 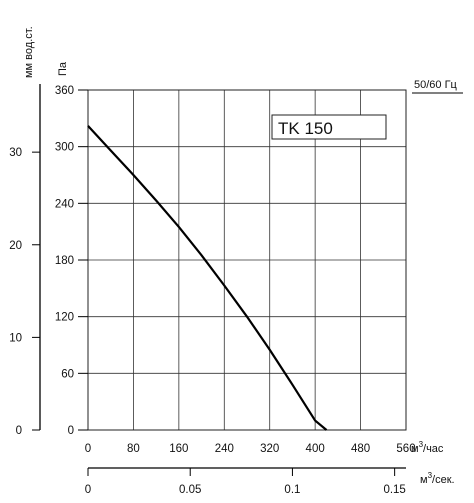 I want to click on x-tick-label: 480, so click(x=360, y=449).